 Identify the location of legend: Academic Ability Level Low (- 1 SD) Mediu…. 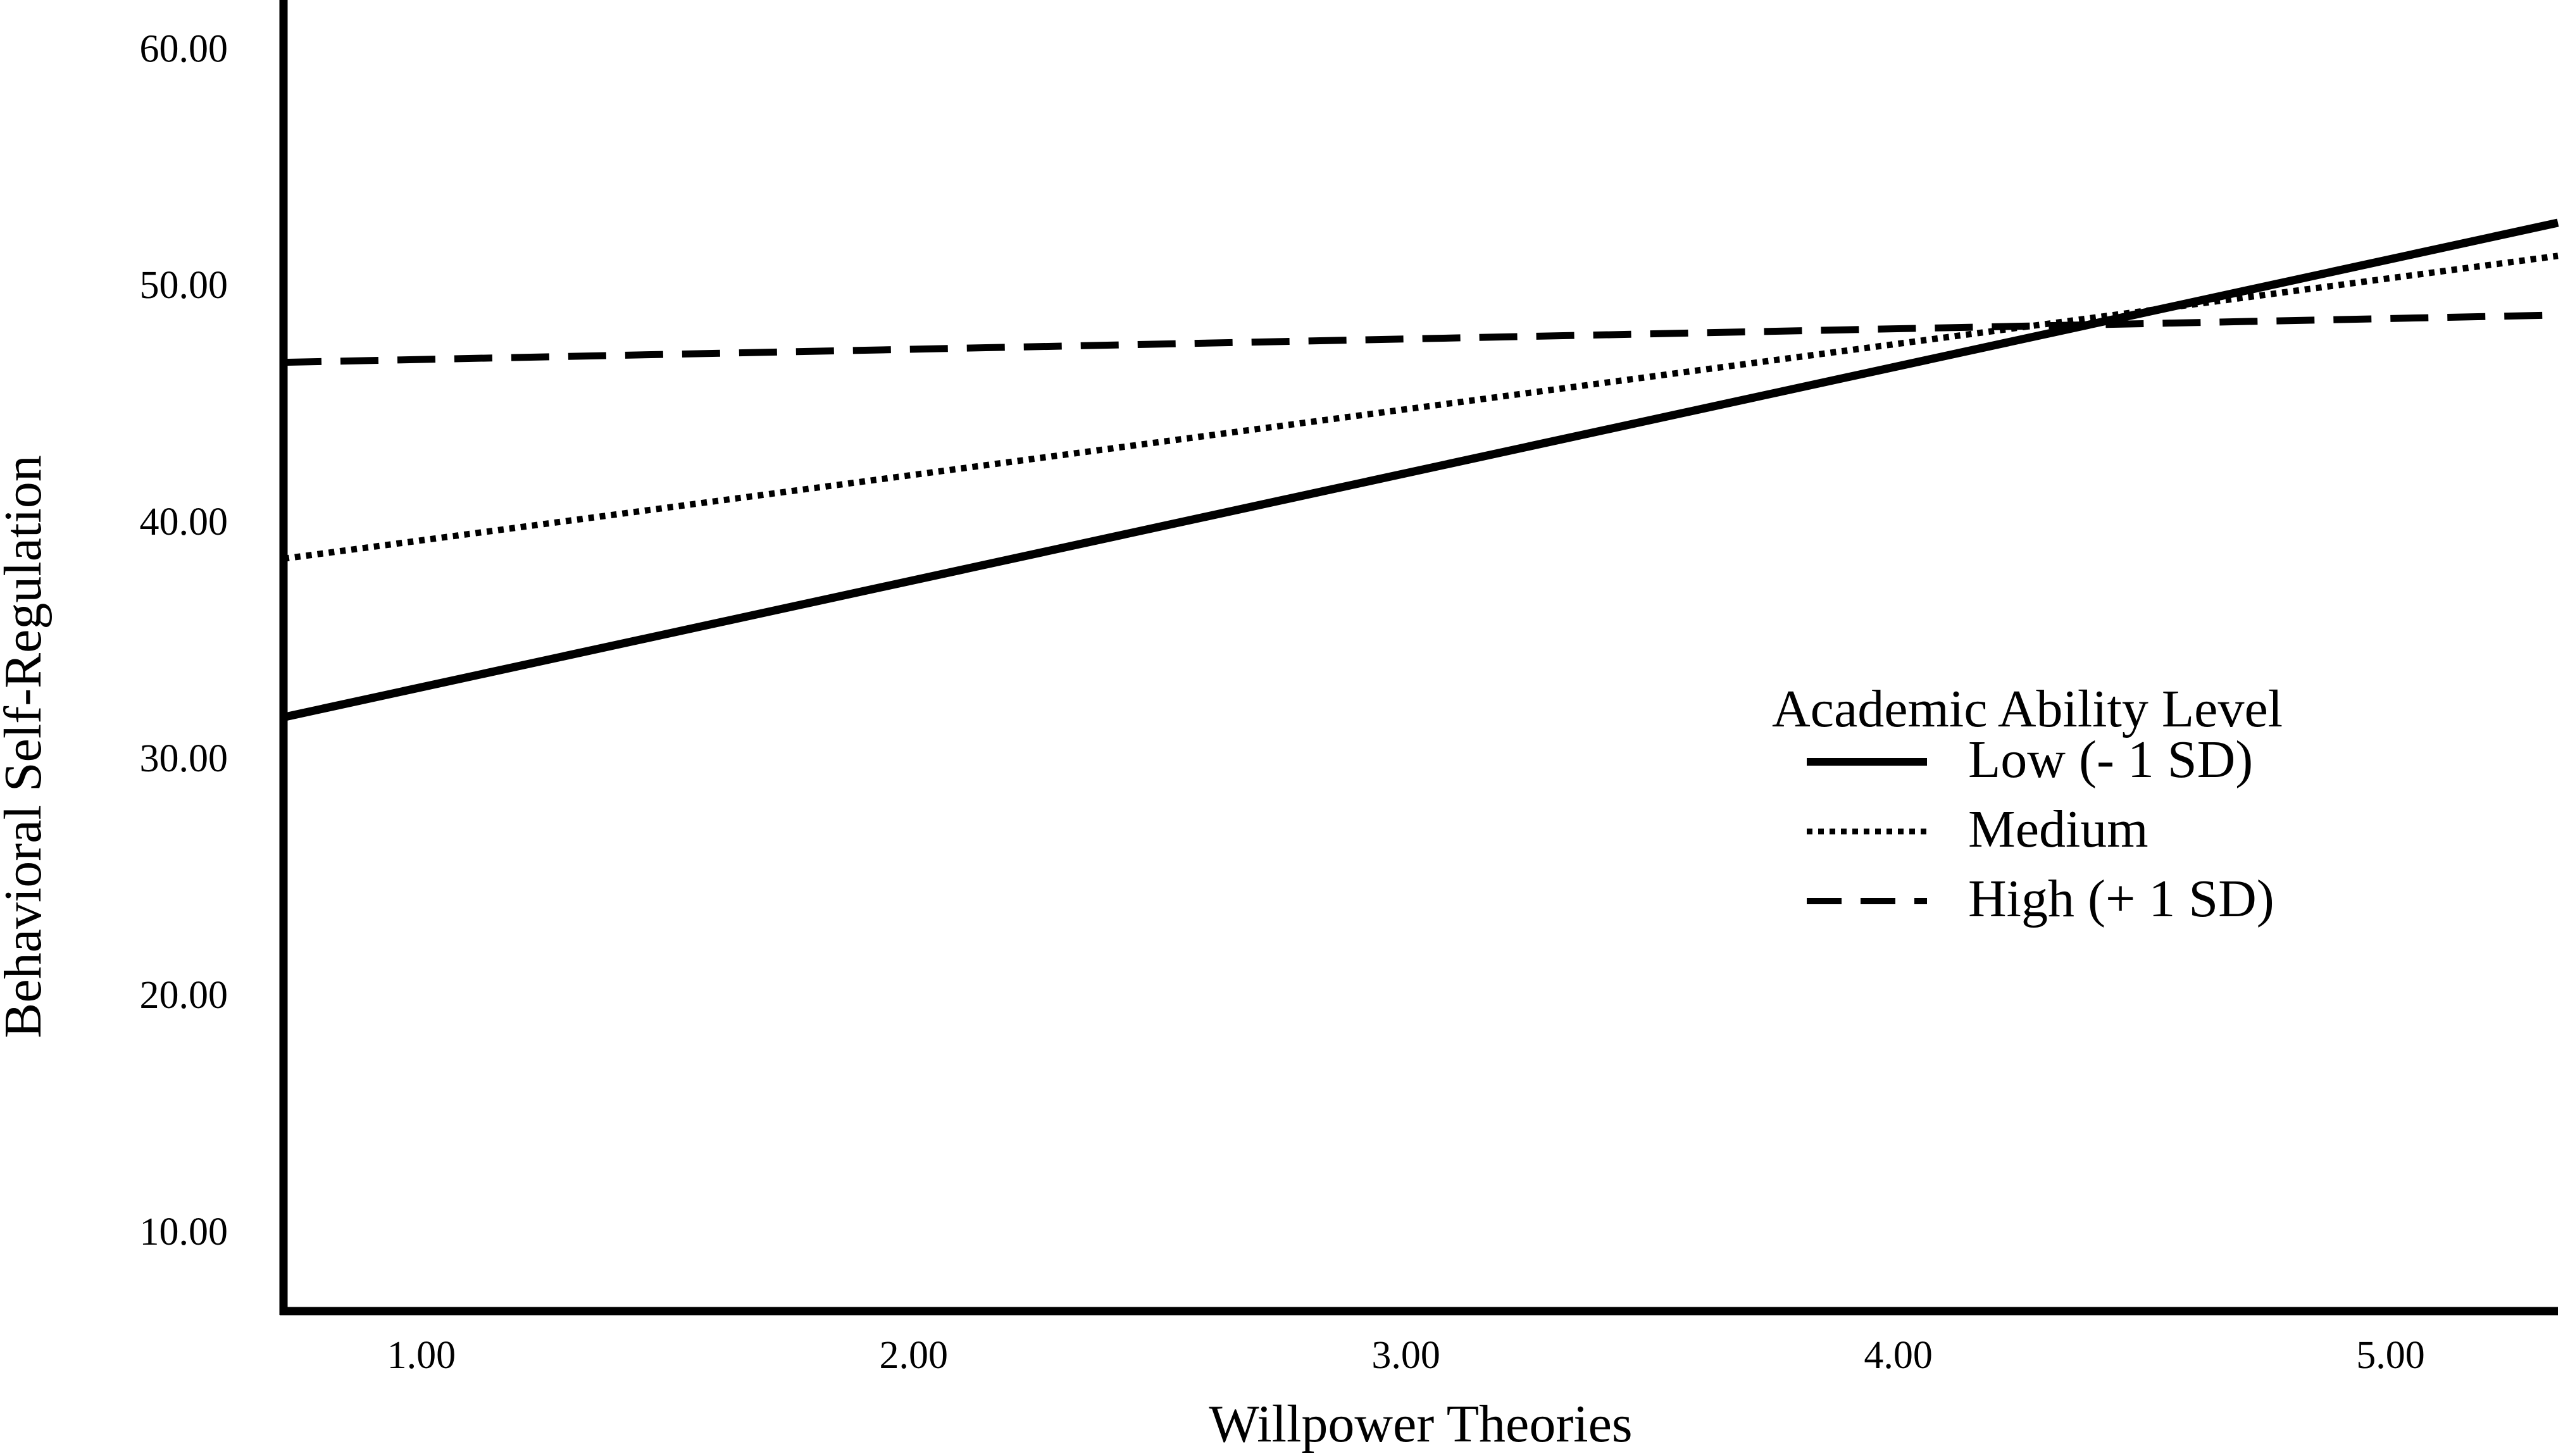
(2027, 804).